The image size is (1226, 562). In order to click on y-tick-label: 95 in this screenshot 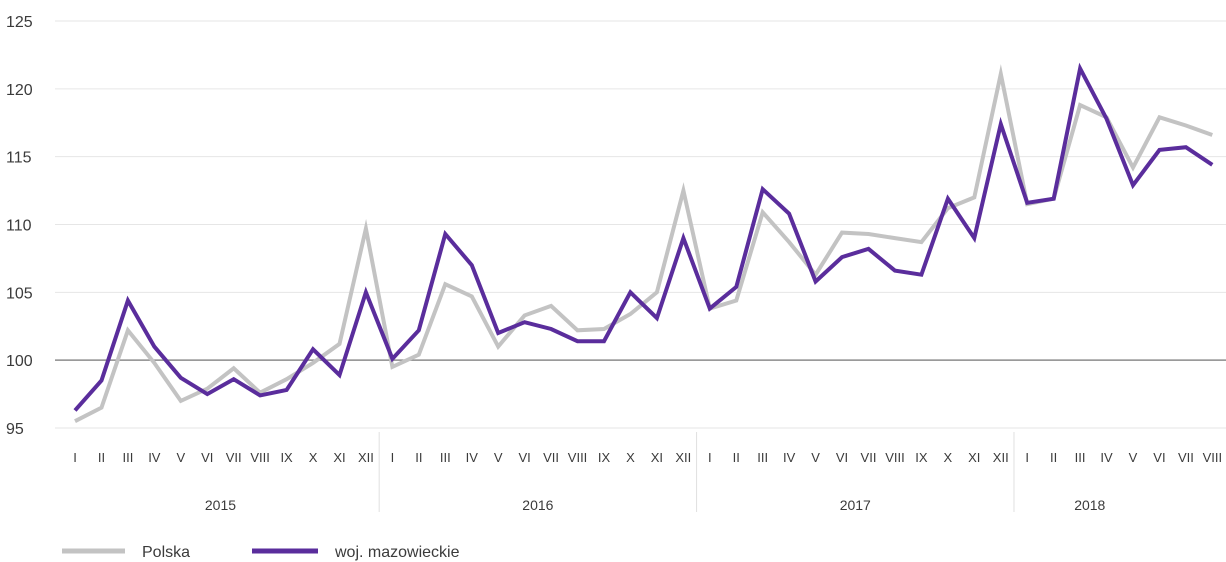, I will do `click(15, 429)`.